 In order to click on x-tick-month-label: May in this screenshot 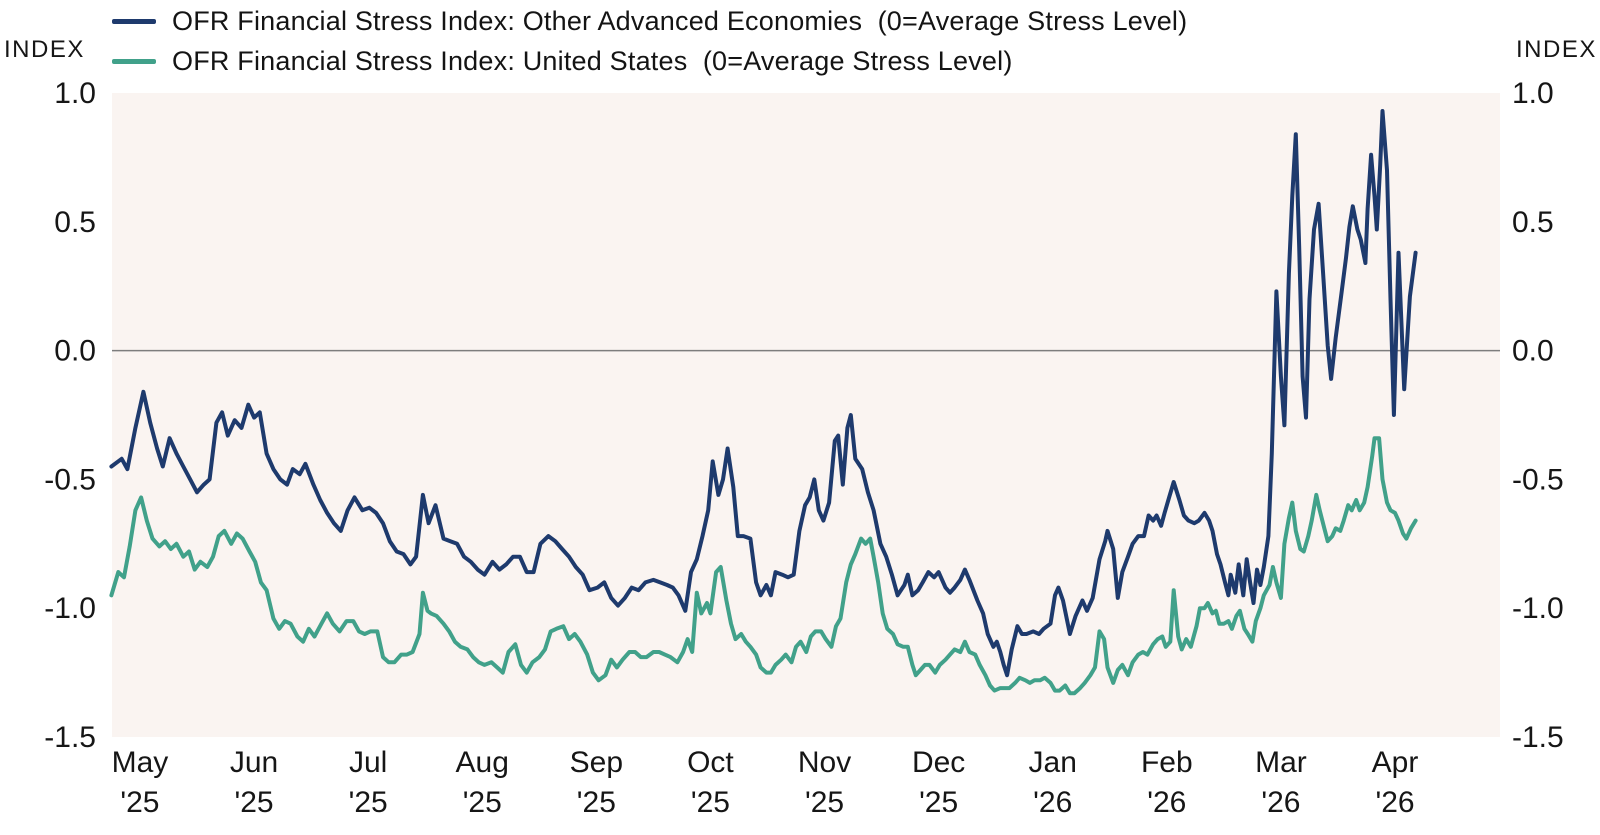, I will do `click(140, 762)`.